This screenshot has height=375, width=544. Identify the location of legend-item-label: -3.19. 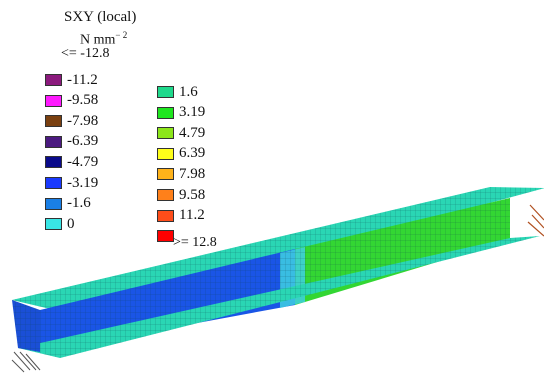
(83, 182).